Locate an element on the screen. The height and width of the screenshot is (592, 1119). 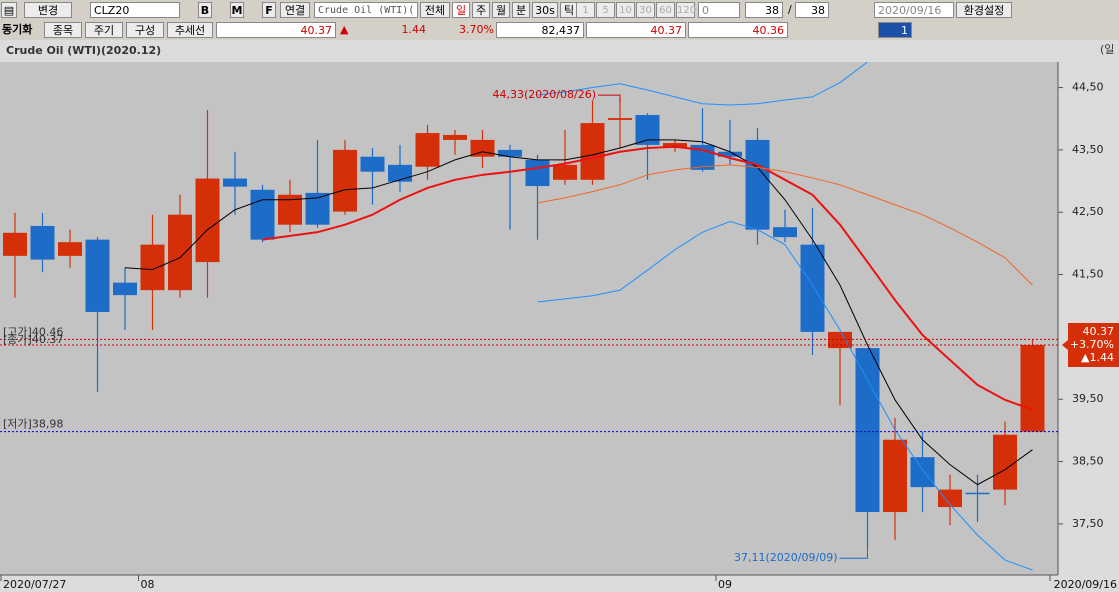
last-badge-text: ▲1.44 is located at coordinates (1097, 357).